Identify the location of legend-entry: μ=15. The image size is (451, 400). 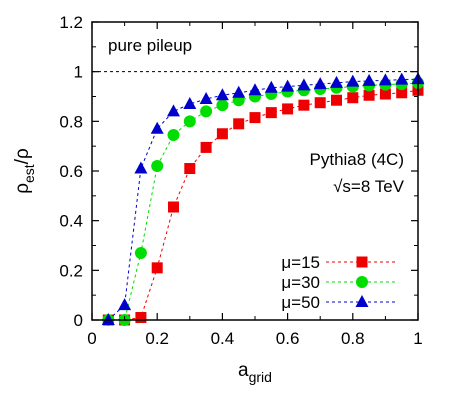
(339, 262).